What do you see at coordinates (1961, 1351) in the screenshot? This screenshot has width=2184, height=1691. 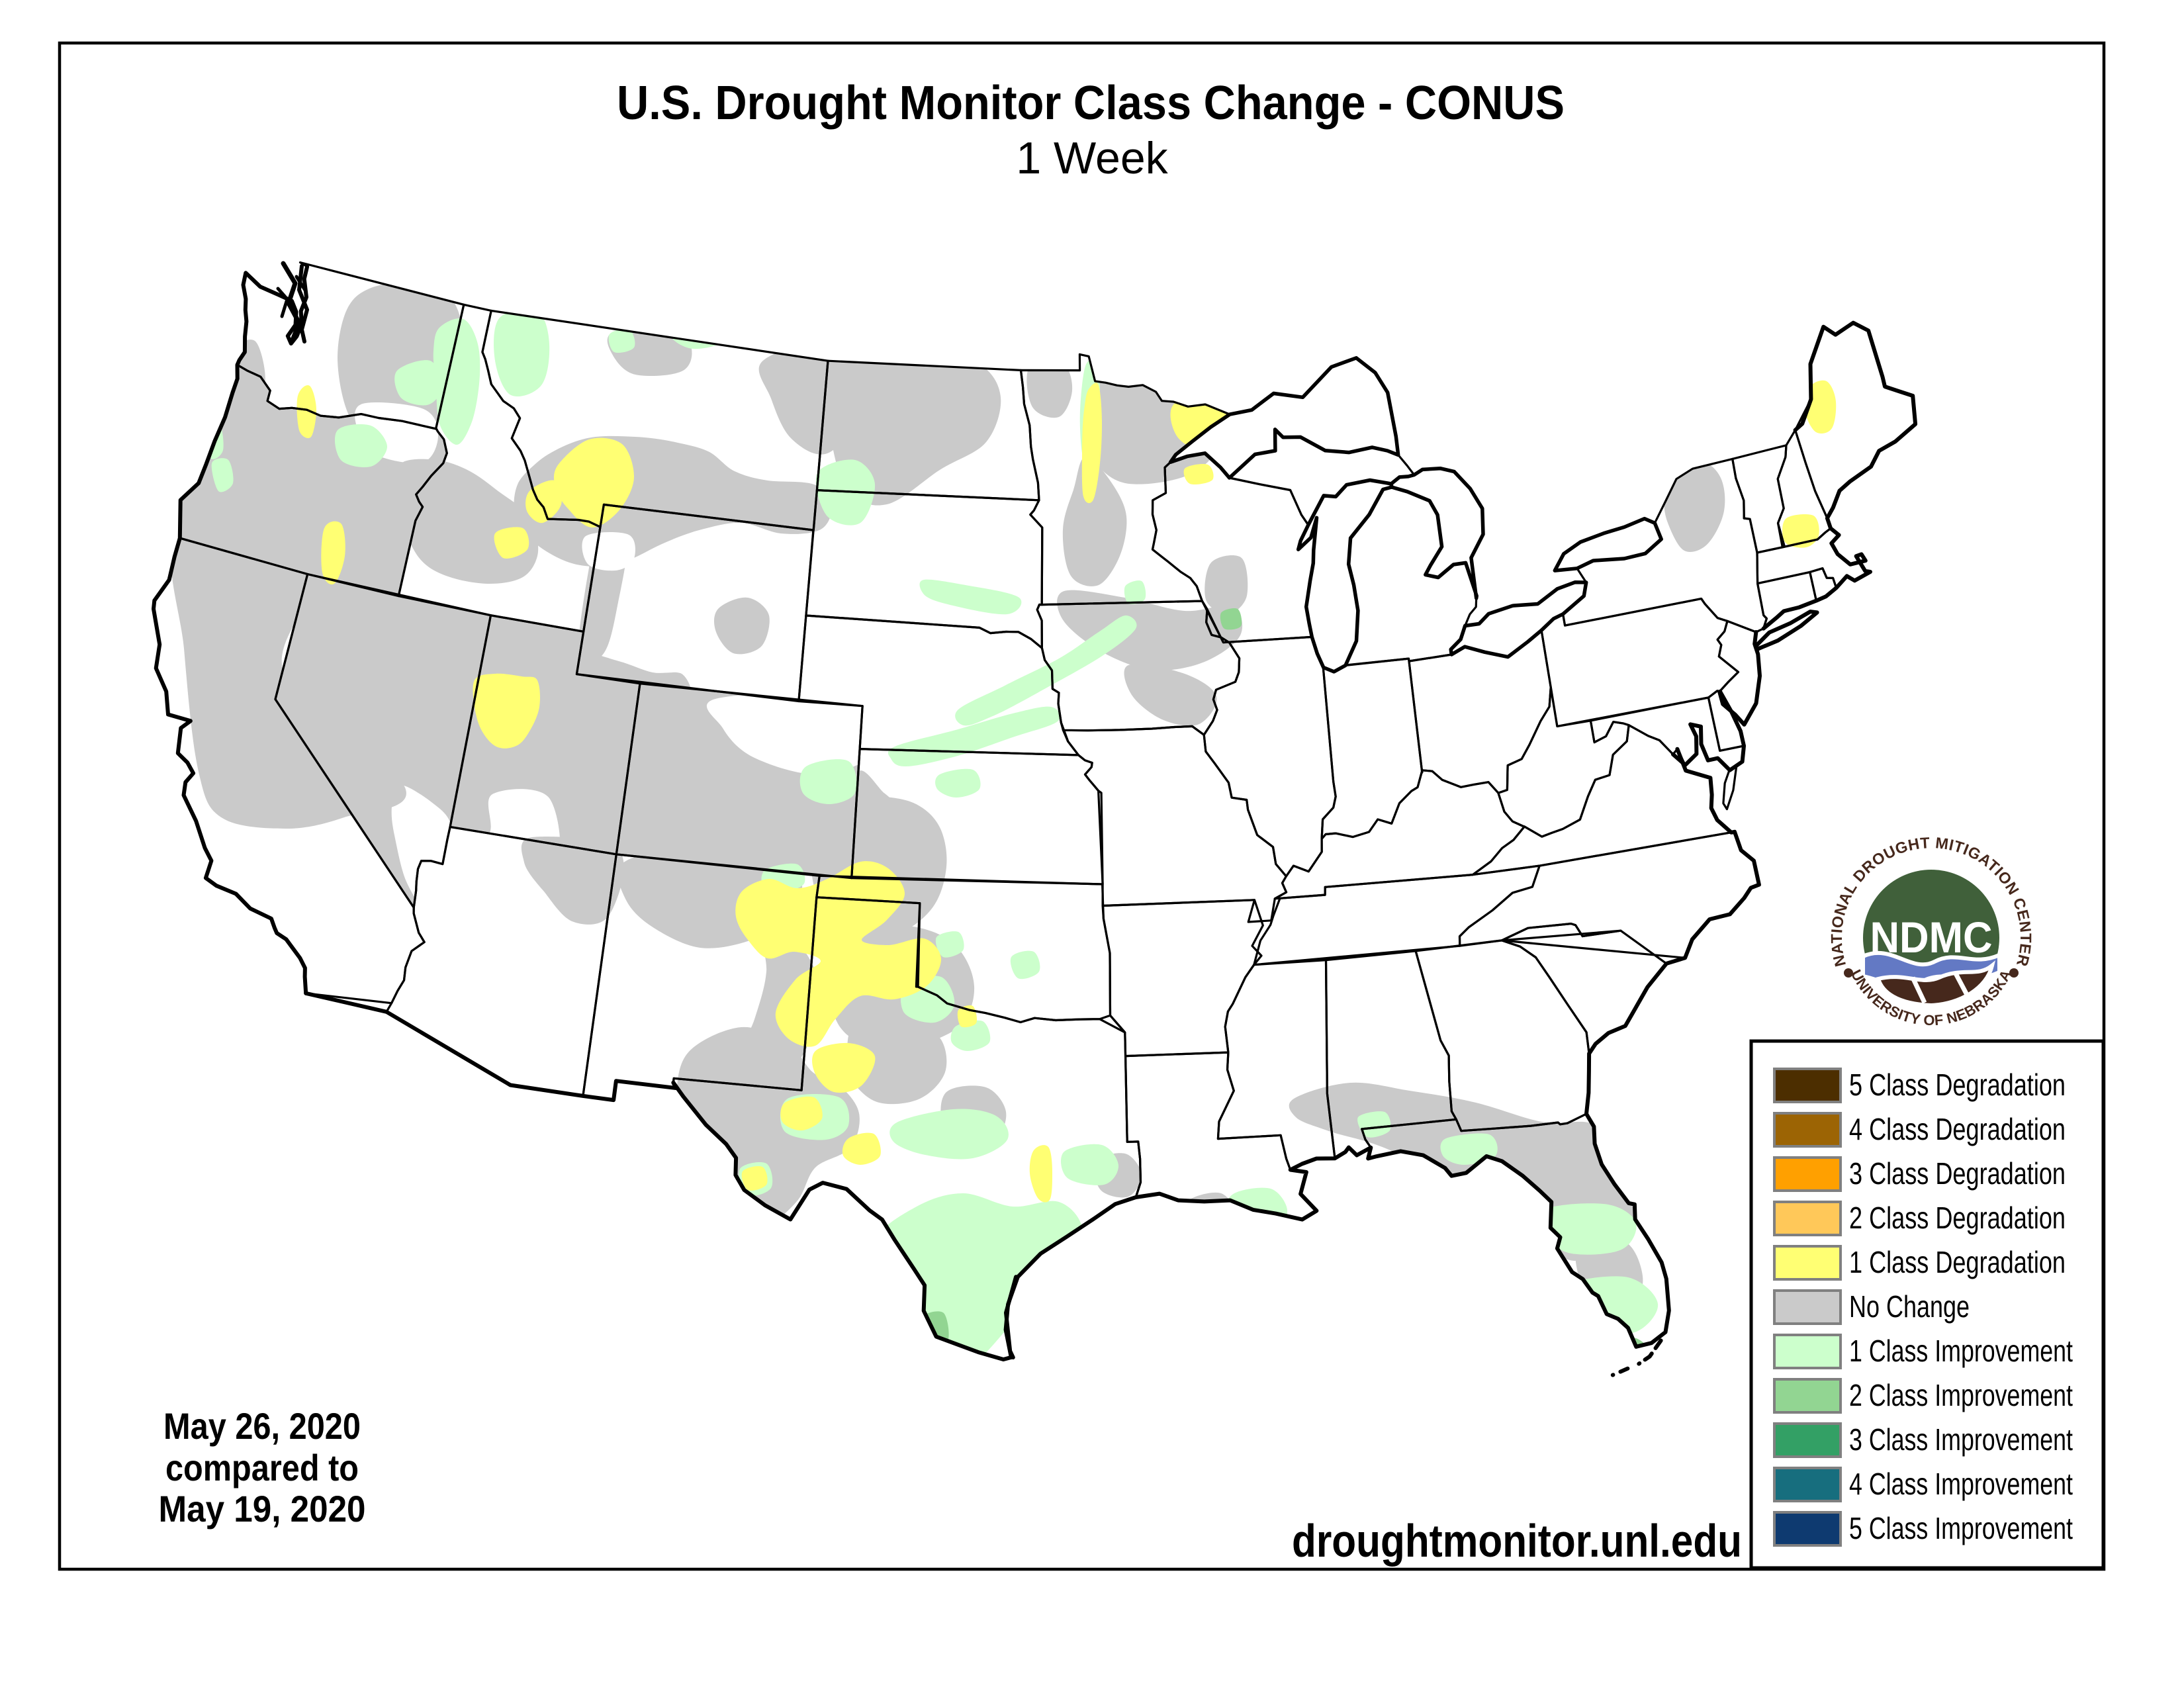 I see `svg-text: 1 Class Improvement` at bounding box center [1961, 1351].